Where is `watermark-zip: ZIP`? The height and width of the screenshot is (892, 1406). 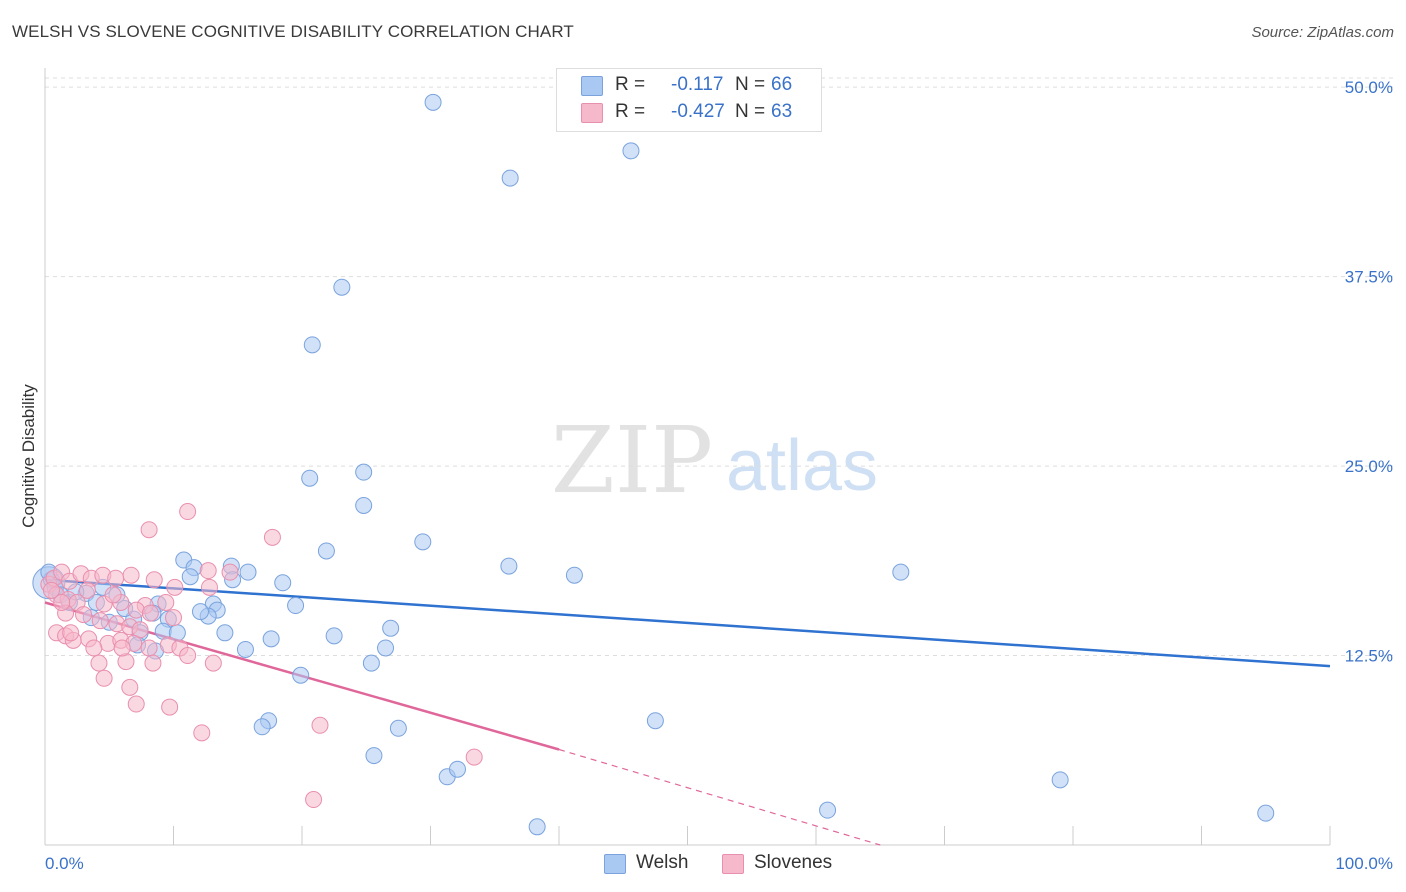 watermark-zip: ZIP is located at coordinates (632, 460).